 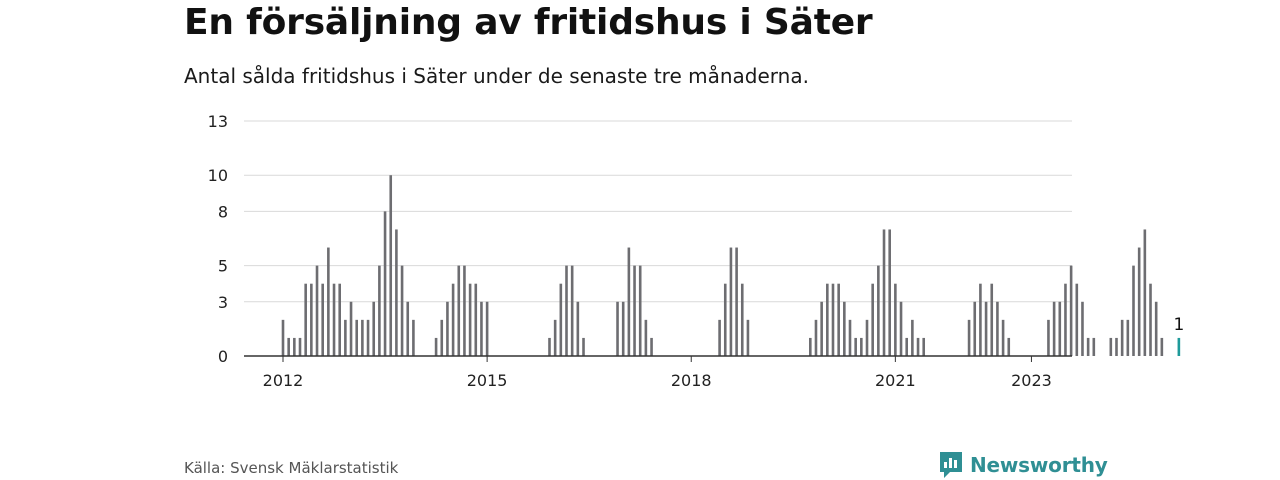 What do you see at coordinates (657, 373) in the screenshot?
I see `x-axis-ticks: 2012 2015 2018 2021 2023` at bounding box center [657, 373].